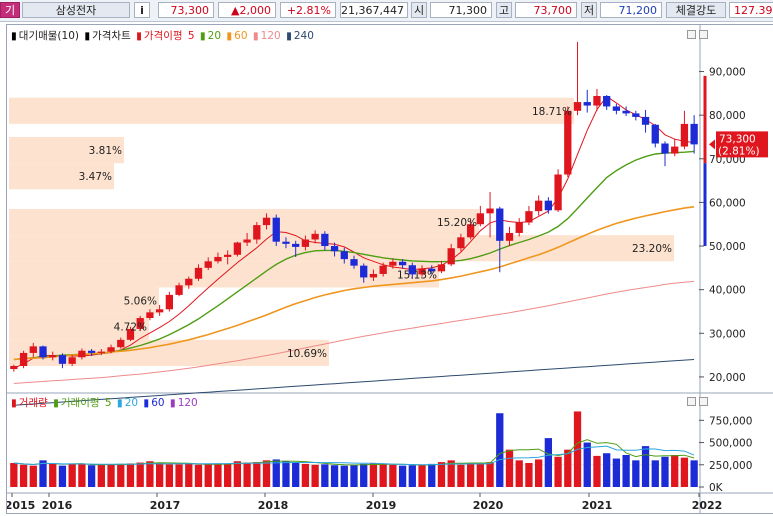 The width and height of the screenshot is (773, 516). I want to click on menu-button: 기, so click(10, 10).